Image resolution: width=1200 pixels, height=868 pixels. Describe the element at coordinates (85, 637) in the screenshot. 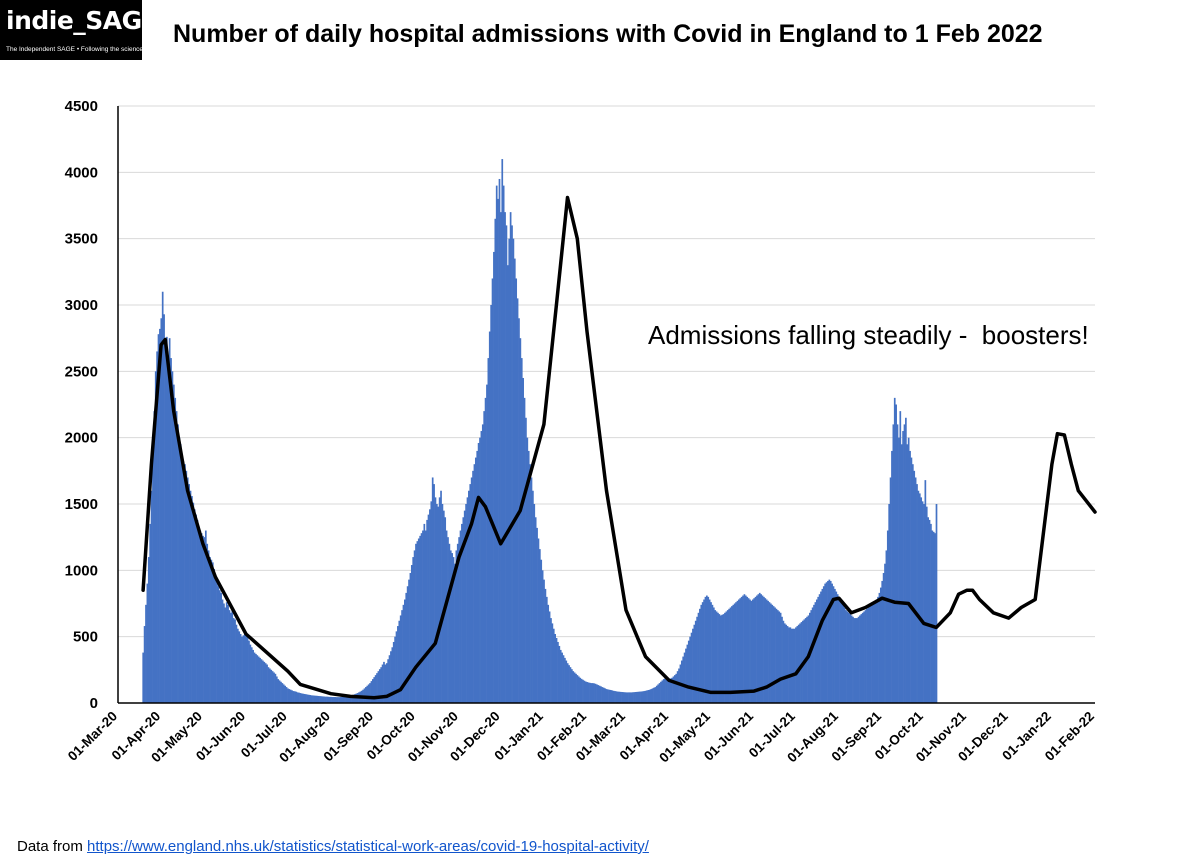

I see `y-tick-label: 500` at that location.